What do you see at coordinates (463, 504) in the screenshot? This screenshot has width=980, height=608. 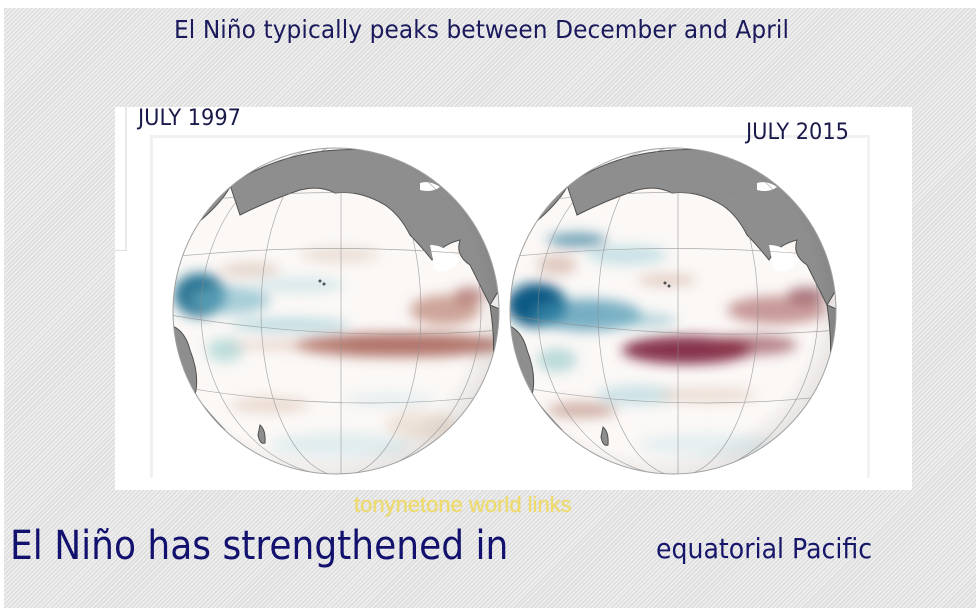 I see `watermark-text: tonynetone world links` at bounding box center [463, 504].